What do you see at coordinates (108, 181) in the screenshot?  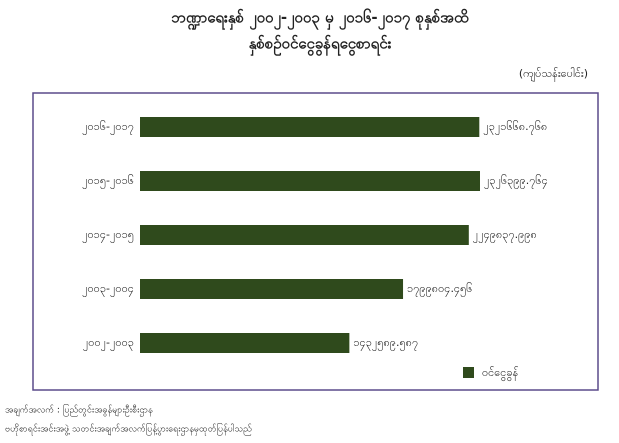 I see `y-tick-label: ၂၀၁၅-၂၀၁၆` at bounding box center [108, 181].